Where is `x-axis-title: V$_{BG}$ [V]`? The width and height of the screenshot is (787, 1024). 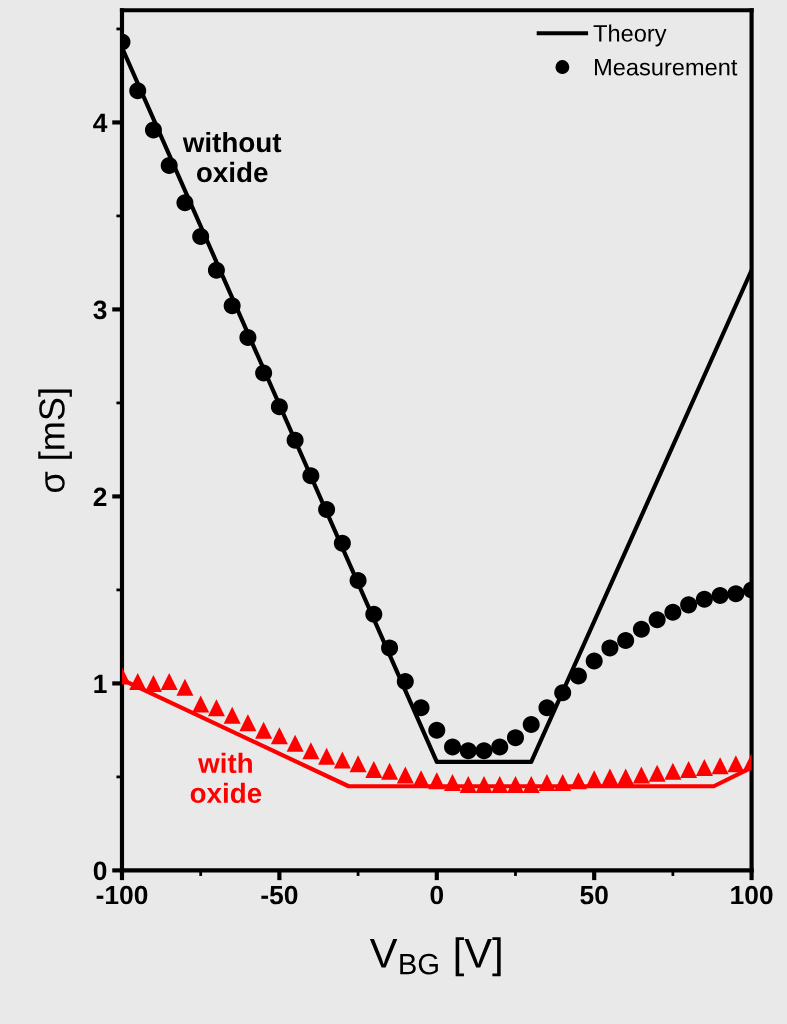
x-axis-title: V$_{BG}$ [V] is located at coordinates (435, 957).